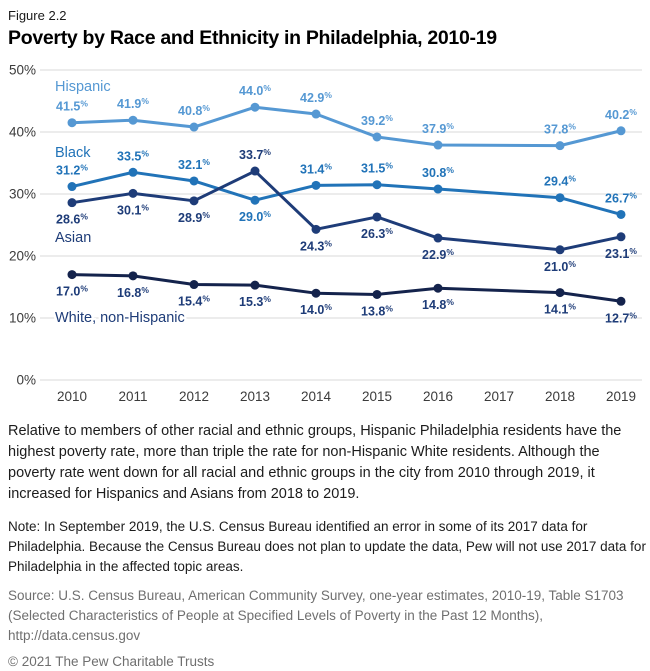 The width and height of the screenshot is (650, 671). I want to click on data-label-hispanic: 41.5%, so click(72, 106).